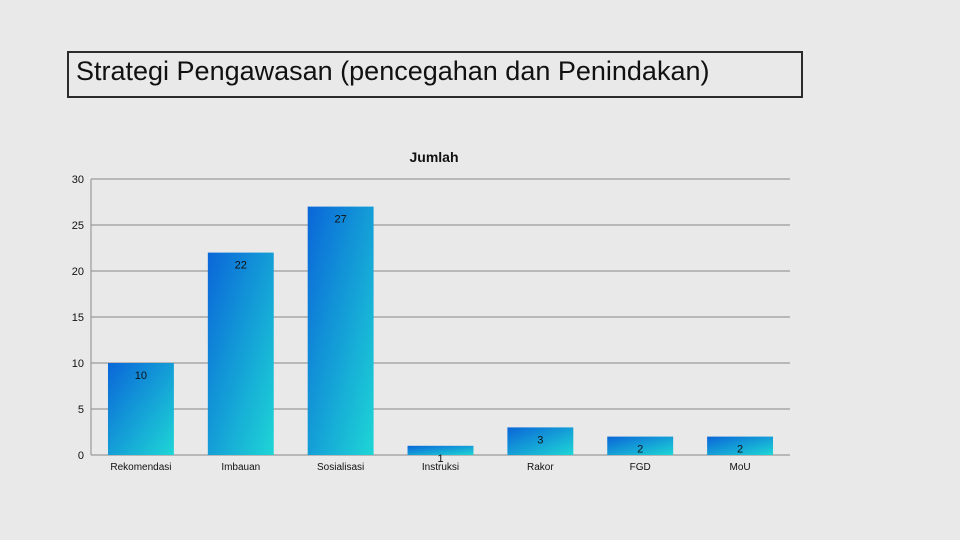 The image size is (960, 540). Describe the element at coordinates (81, 410) in the screenshot. I see `y-tick-label: 5` at that location.